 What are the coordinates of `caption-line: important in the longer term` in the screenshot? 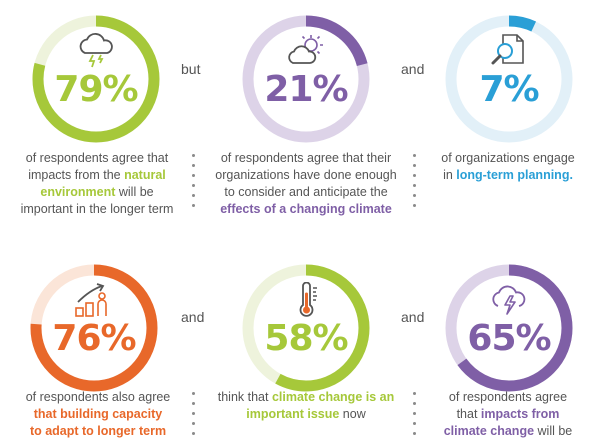 It's located at (97, 209).